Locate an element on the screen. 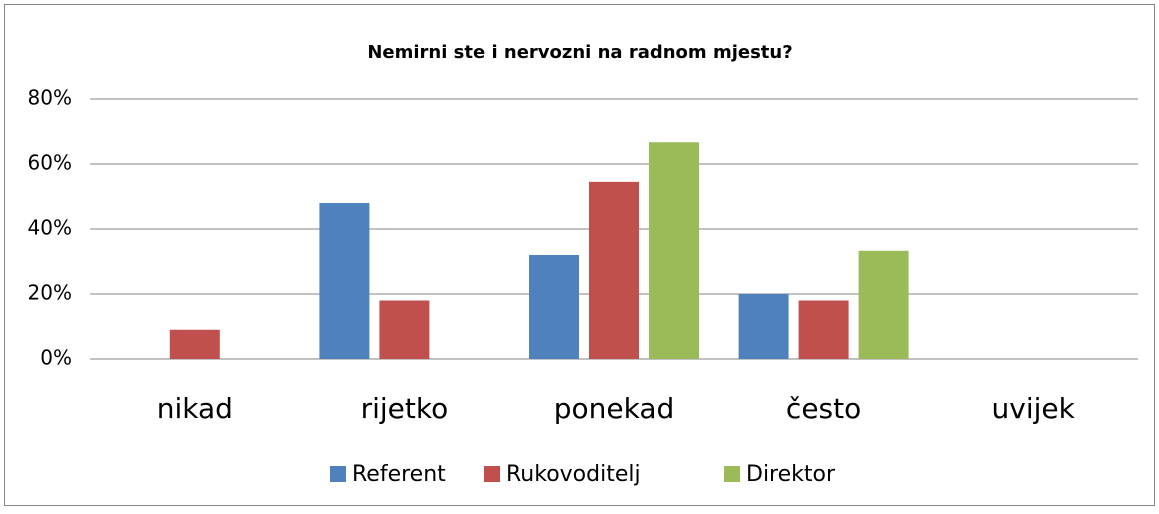  x-tick-label: uvijek is located at coordinates (1034, 408).